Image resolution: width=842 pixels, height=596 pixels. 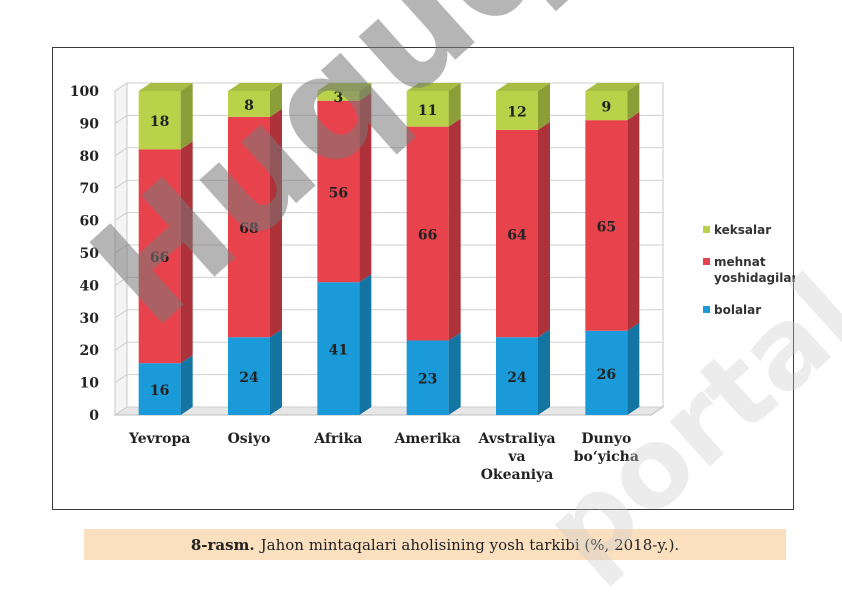 I want to click on x-tick-label: Osiyo, so click(x=249, y=439).